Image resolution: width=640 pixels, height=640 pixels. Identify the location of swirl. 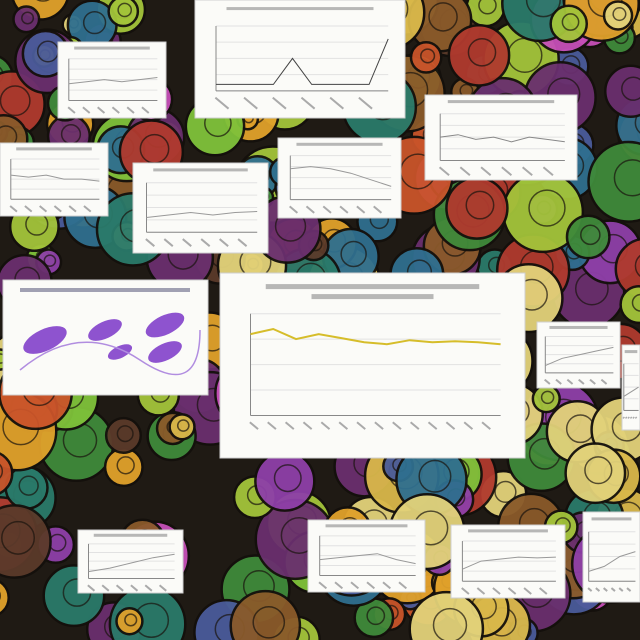
(110, 352).